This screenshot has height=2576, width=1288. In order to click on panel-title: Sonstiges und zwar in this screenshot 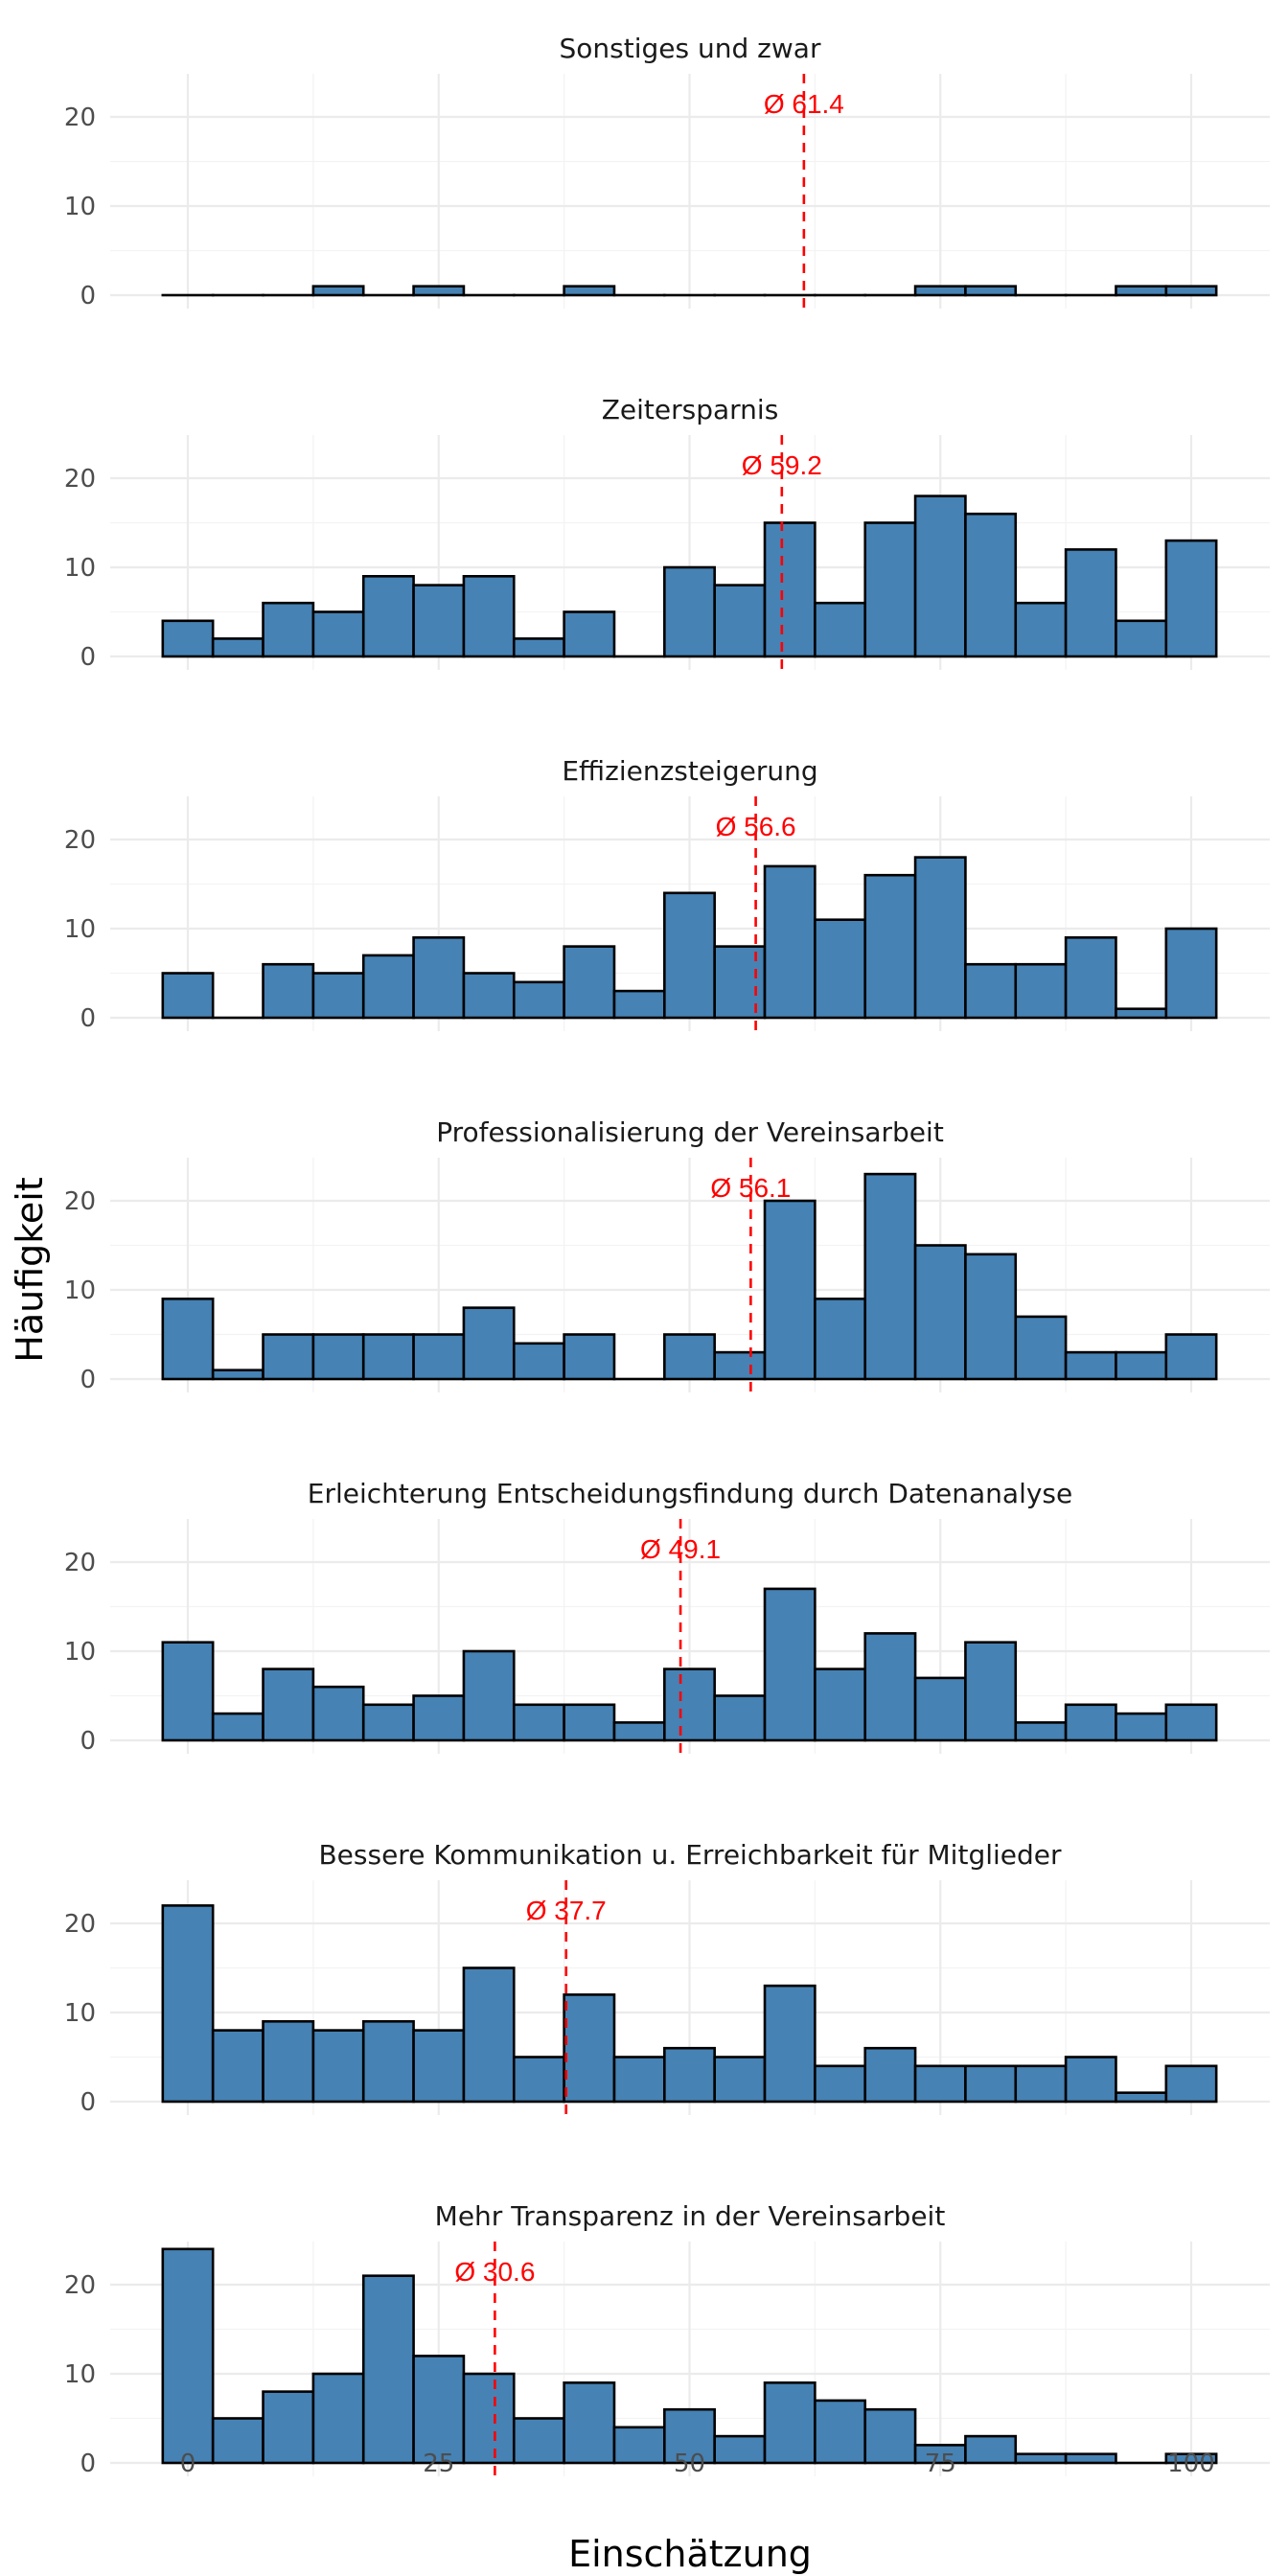, I will do `click(690, 48)`.